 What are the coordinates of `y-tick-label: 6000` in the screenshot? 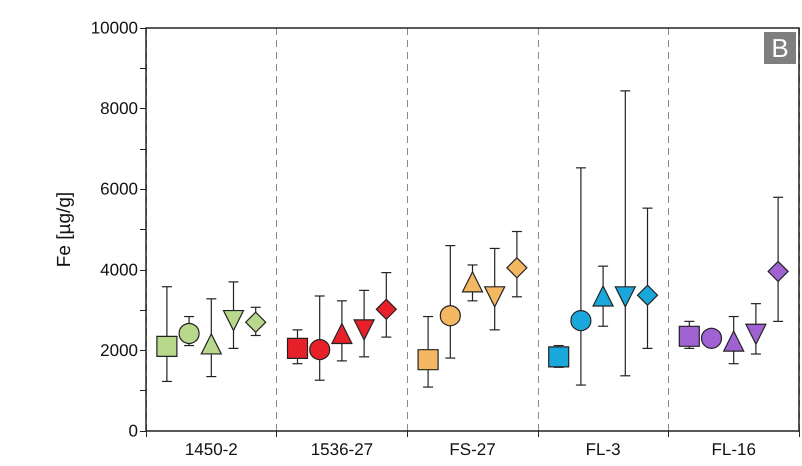 It's located at (119, 189).